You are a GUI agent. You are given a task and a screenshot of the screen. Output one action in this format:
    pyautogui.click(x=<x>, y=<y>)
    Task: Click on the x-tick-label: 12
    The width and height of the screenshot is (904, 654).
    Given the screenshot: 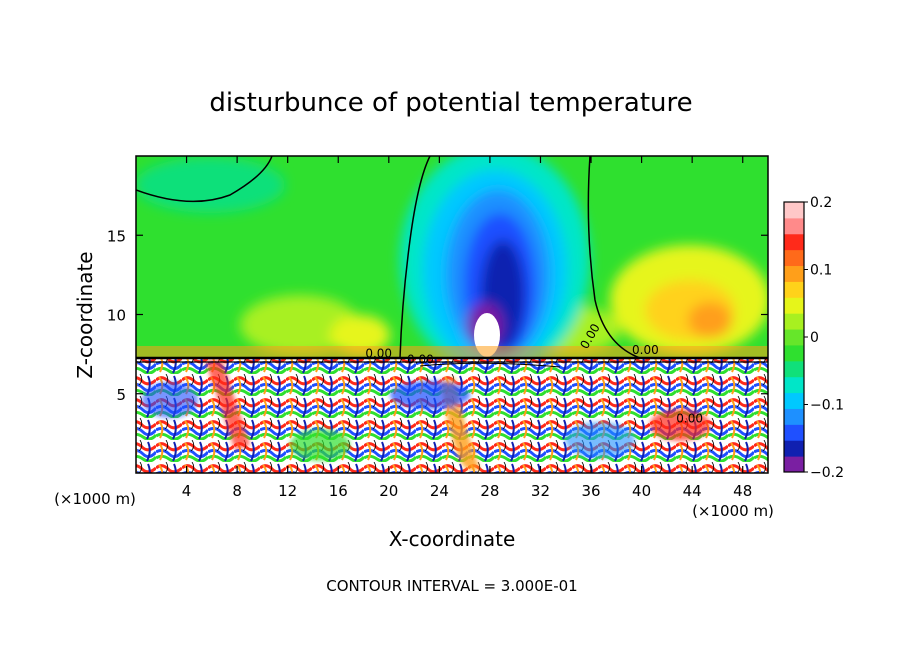 What is the action you would take?
    pyautogui.click(x=287, y=491)
    